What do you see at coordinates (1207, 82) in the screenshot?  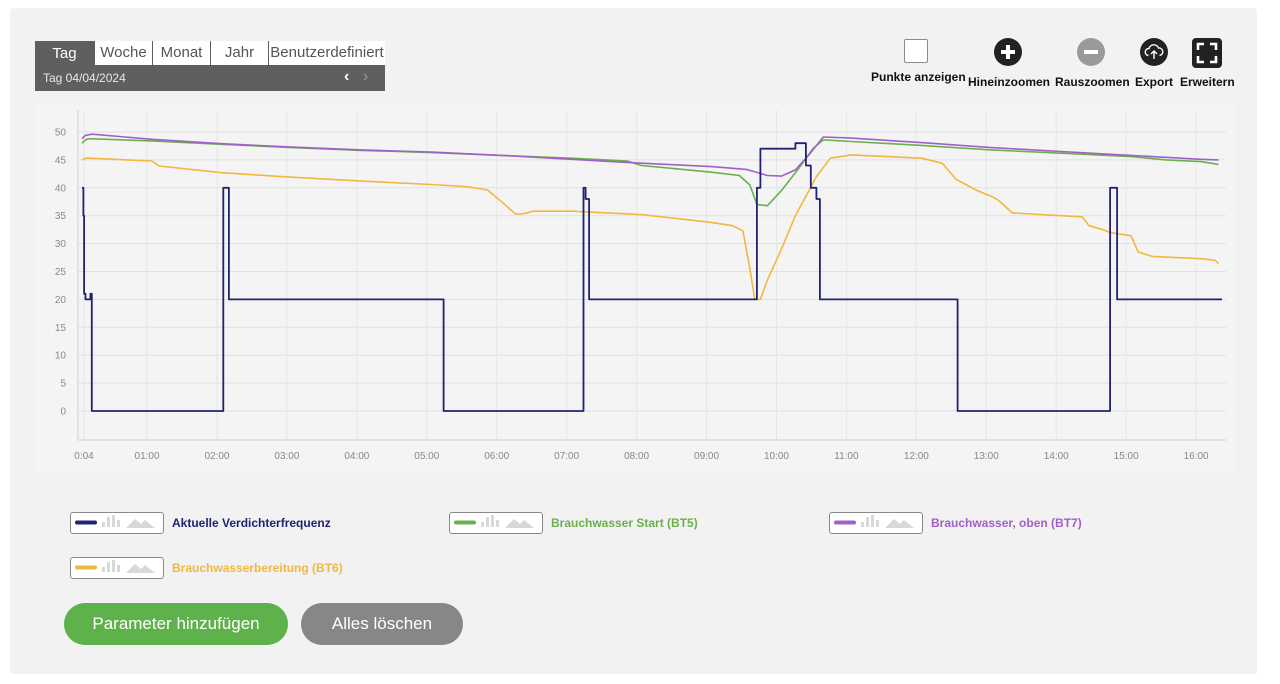 I see `expand-label: Erweitern` at bounding box center [1207, 82].